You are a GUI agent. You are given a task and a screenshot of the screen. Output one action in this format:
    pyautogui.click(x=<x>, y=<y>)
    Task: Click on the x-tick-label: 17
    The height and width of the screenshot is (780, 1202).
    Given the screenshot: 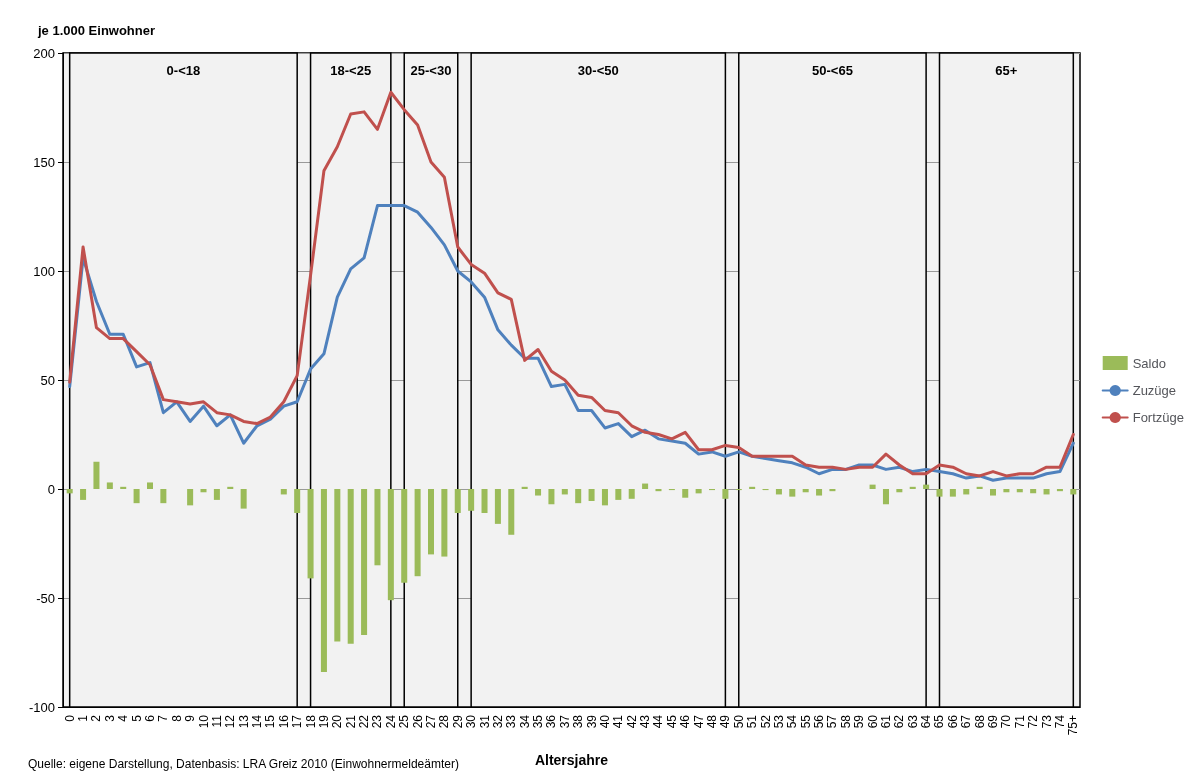 What is the action you would take?
    pyautogui.click(x=297, y=721)
    